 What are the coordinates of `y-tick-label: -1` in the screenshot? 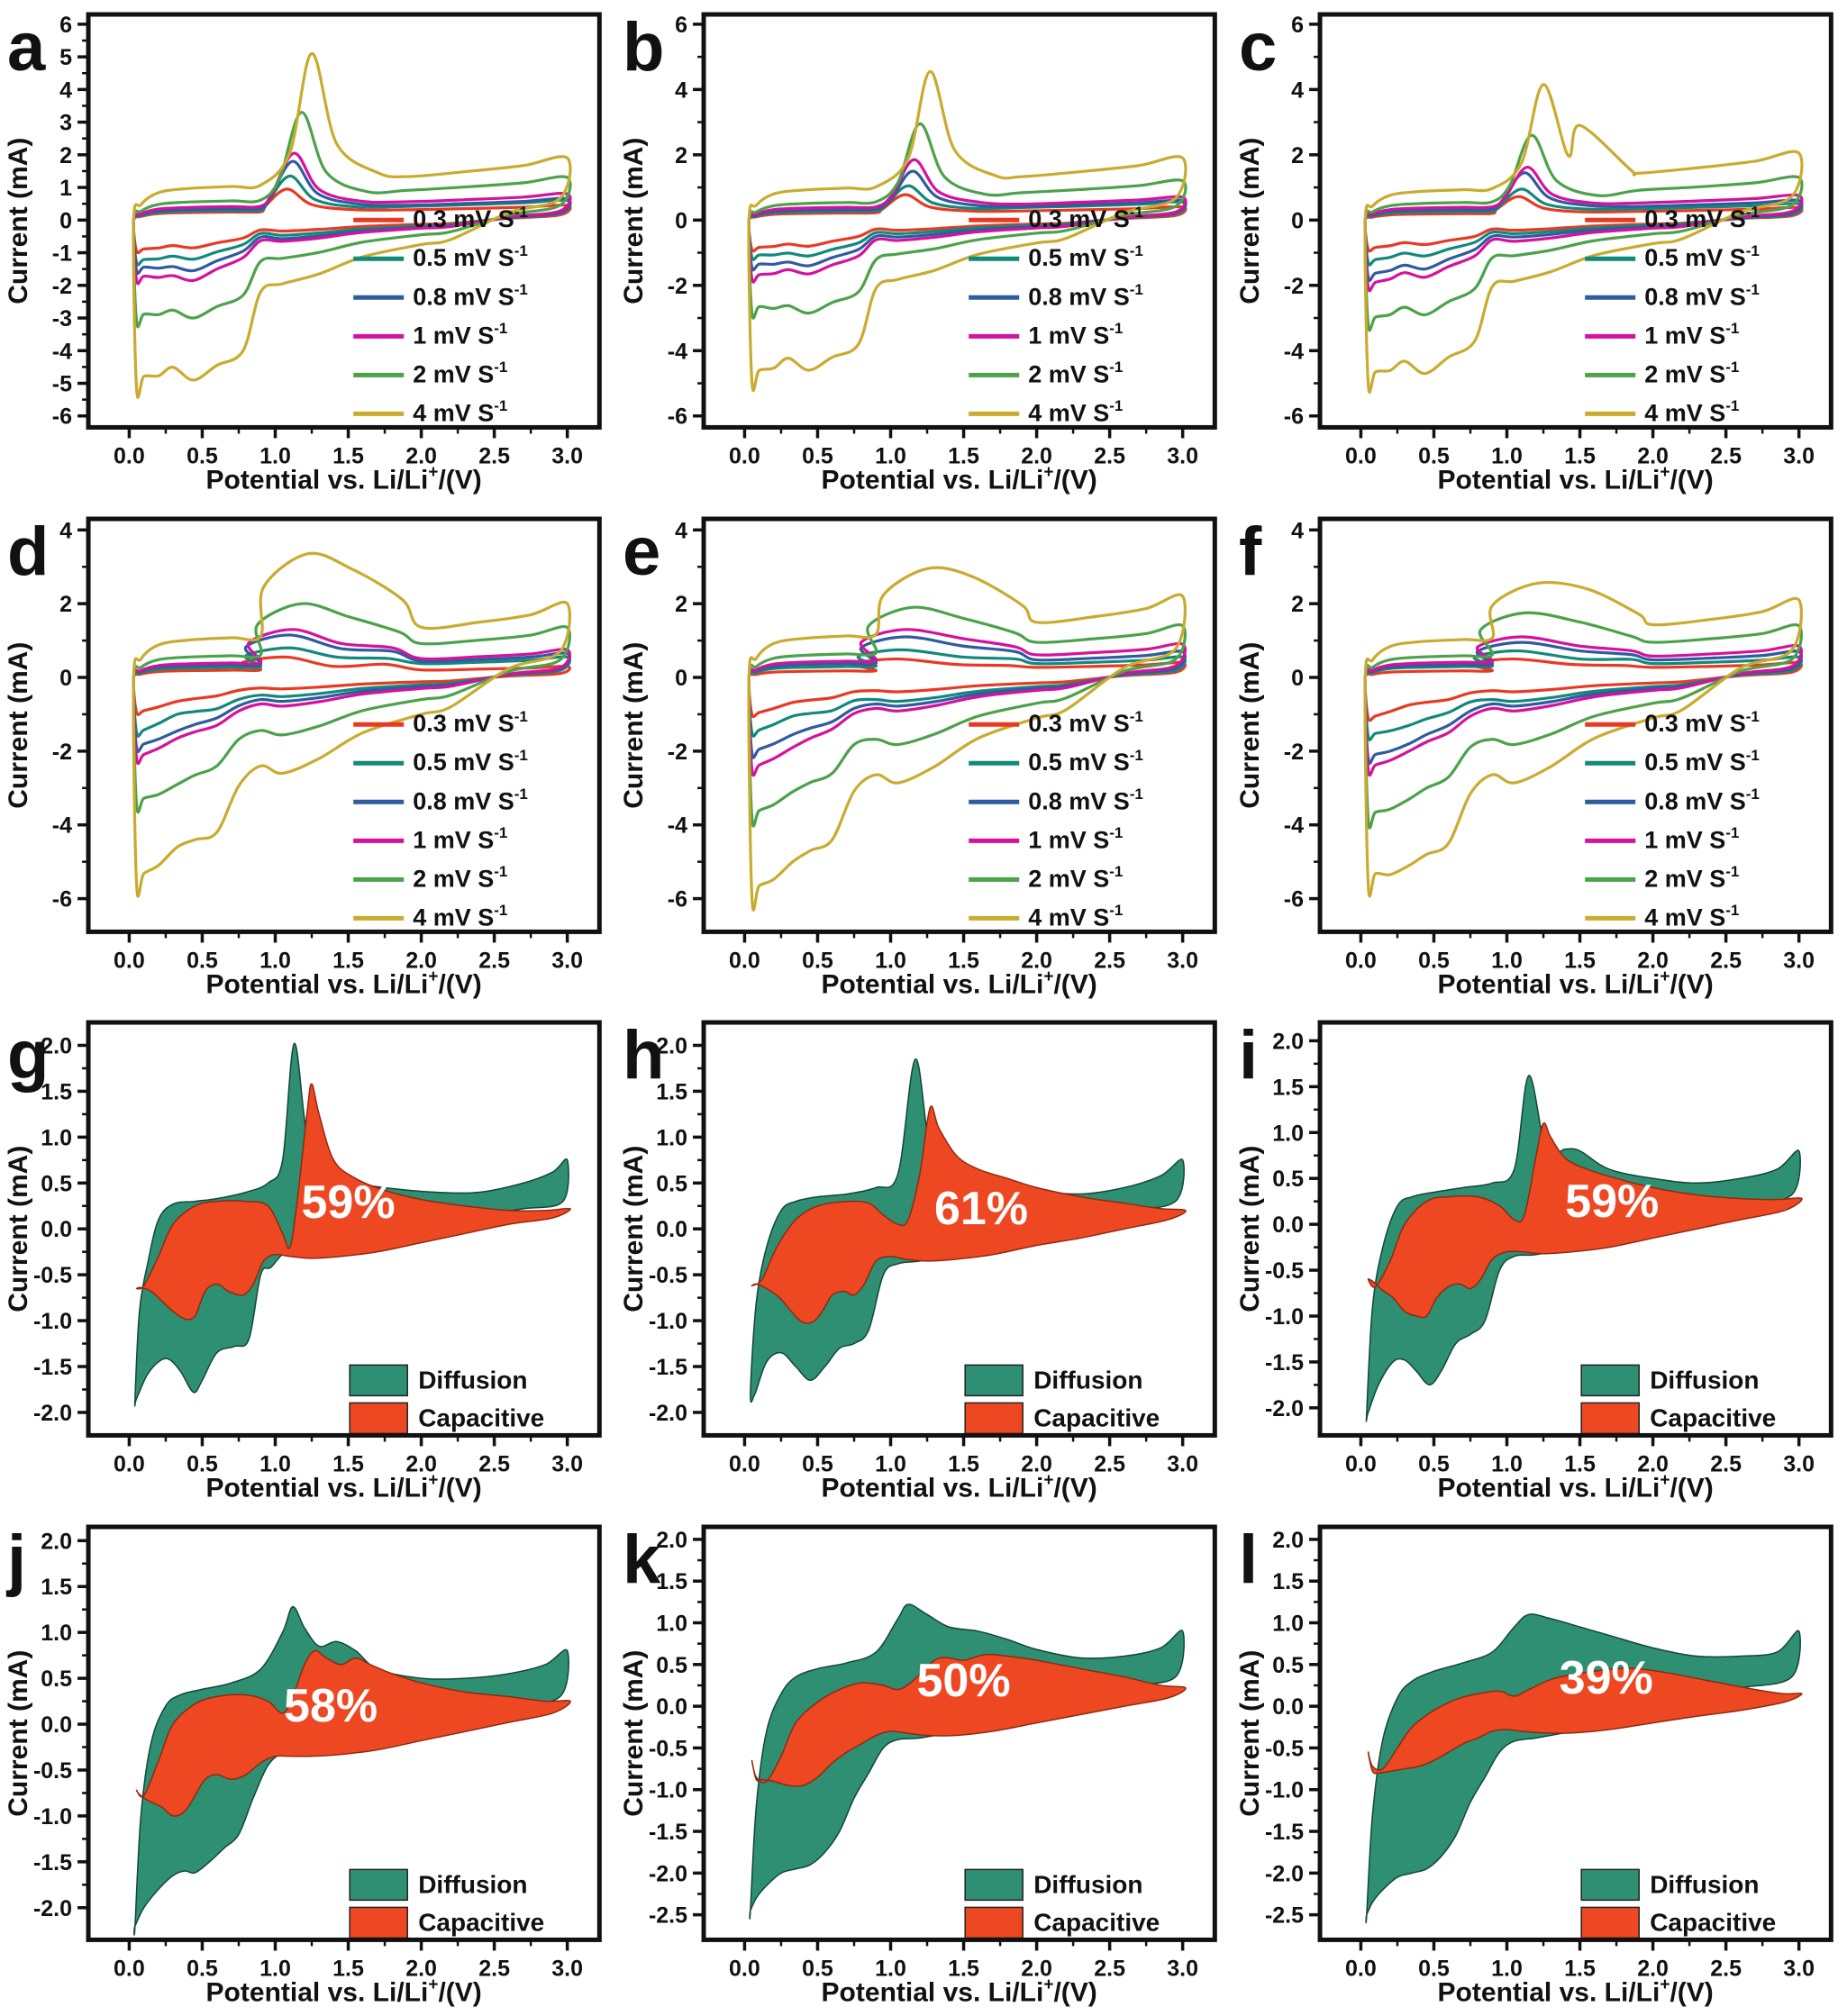 It's located at (62, 254).